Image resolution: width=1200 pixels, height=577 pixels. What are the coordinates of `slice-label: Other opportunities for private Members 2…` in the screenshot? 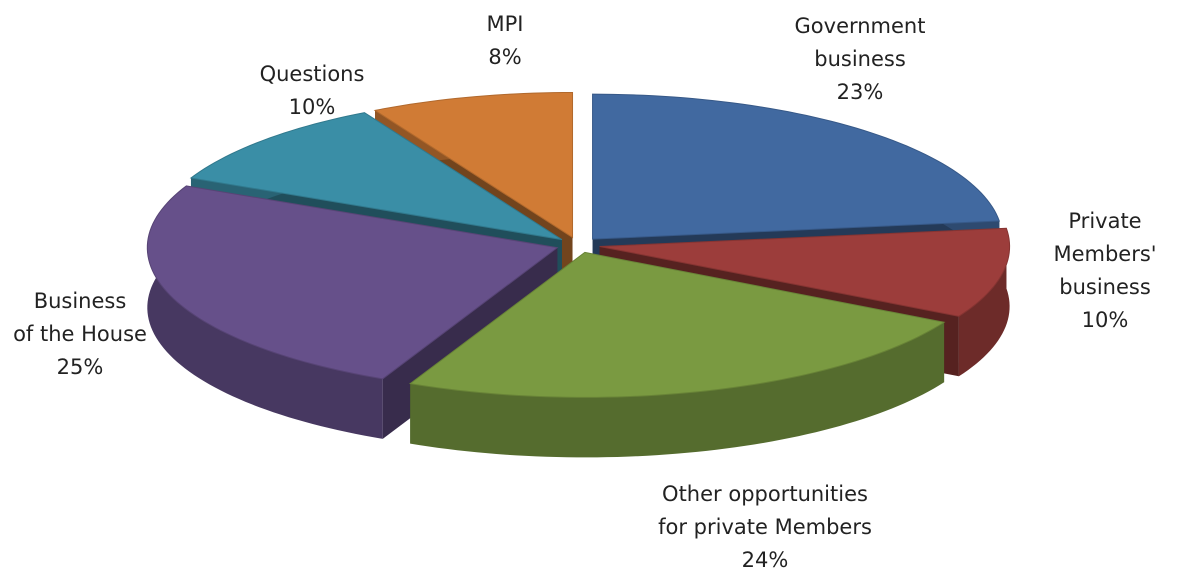 It's located at (765, 527).